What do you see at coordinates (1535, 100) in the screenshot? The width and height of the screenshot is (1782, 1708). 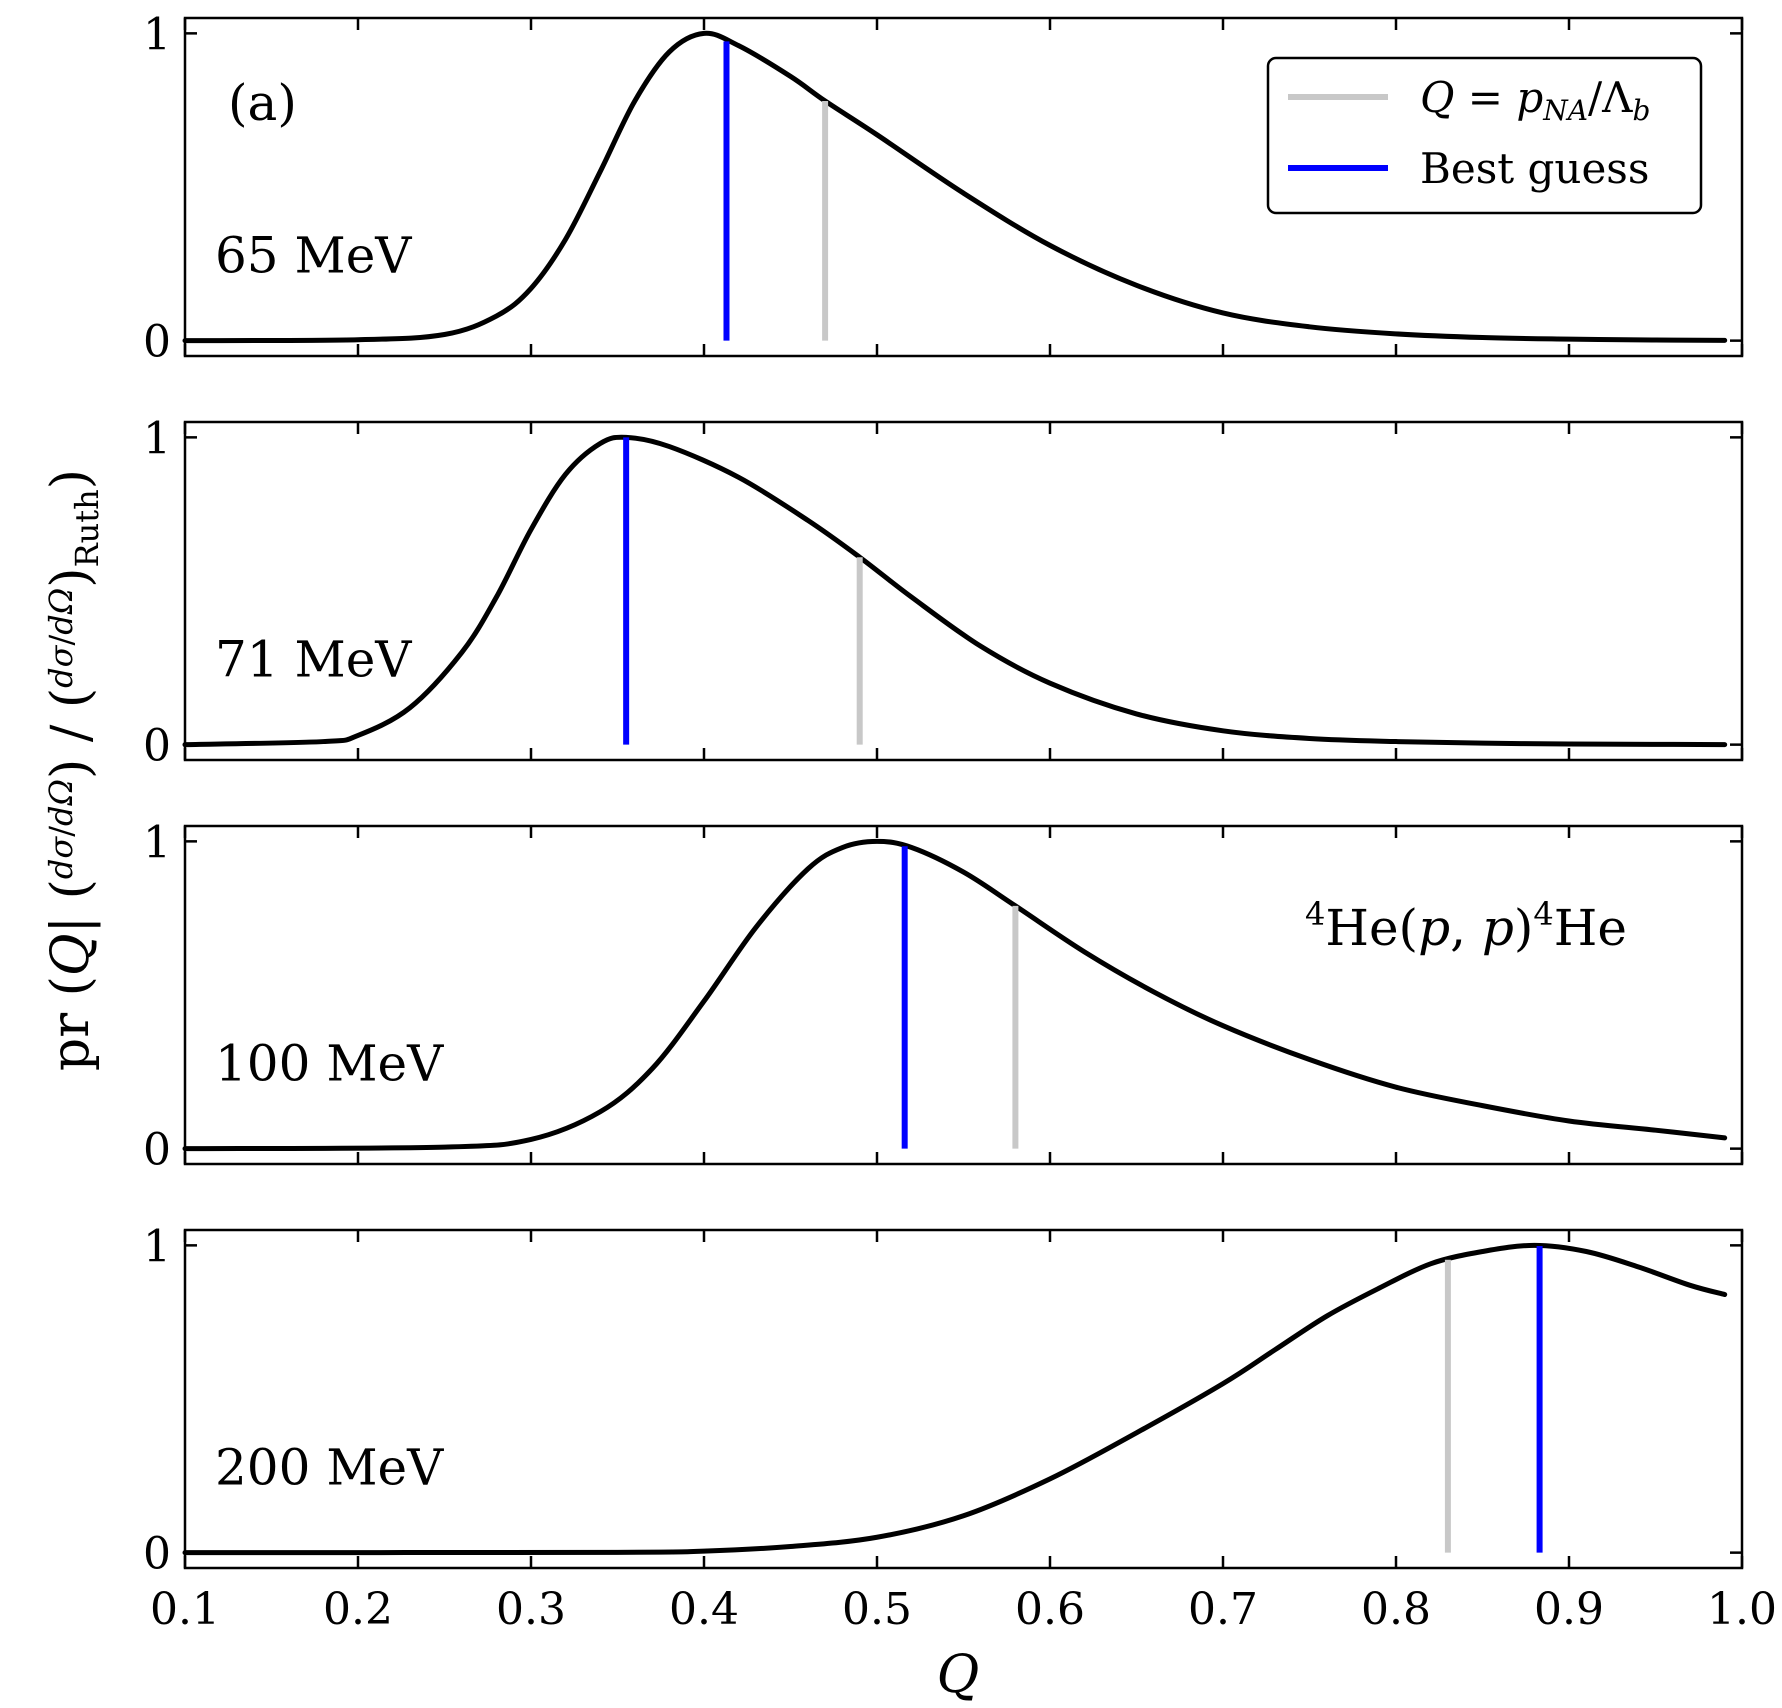 I see `legend-label-ratio: Q = pNA/Λb` at bounding box center [1535, 100].